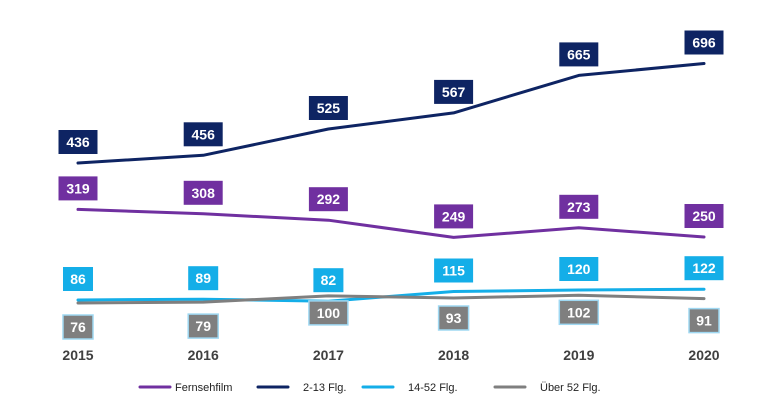 The width and height of the screenshot is (783, 405). Describe the element at coordinates (391, 299) in the screenshot. I see `series-line-ueber-52-flg` at that location.